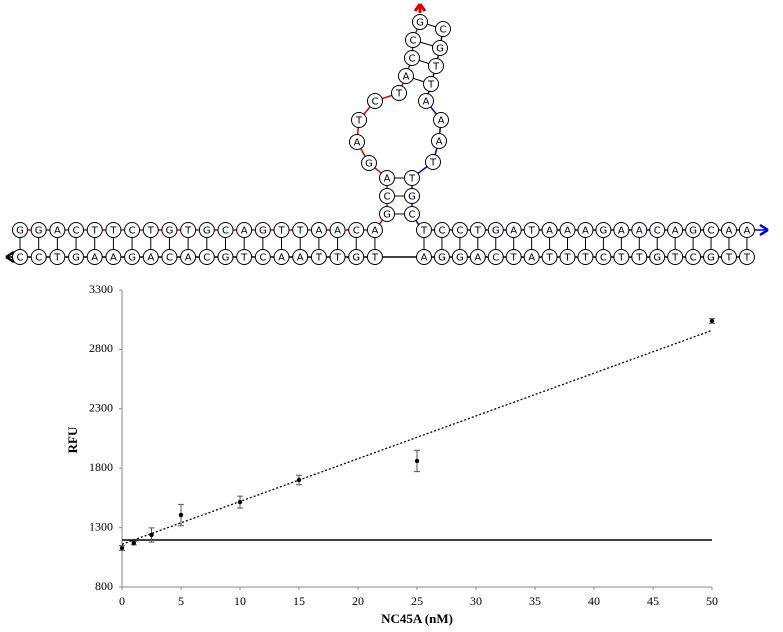 The height and width of the screenshot is (632, 783). I want to click on y-axis-title: RFU, so click(72, 439).